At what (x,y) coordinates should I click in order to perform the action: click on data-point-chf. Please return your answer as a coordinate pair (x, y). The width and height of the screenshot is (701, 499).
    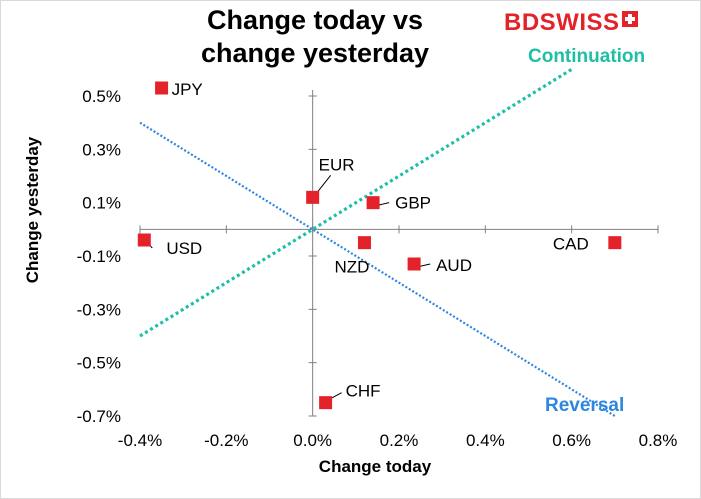
    Looking at the image, I should click on (326, 403).